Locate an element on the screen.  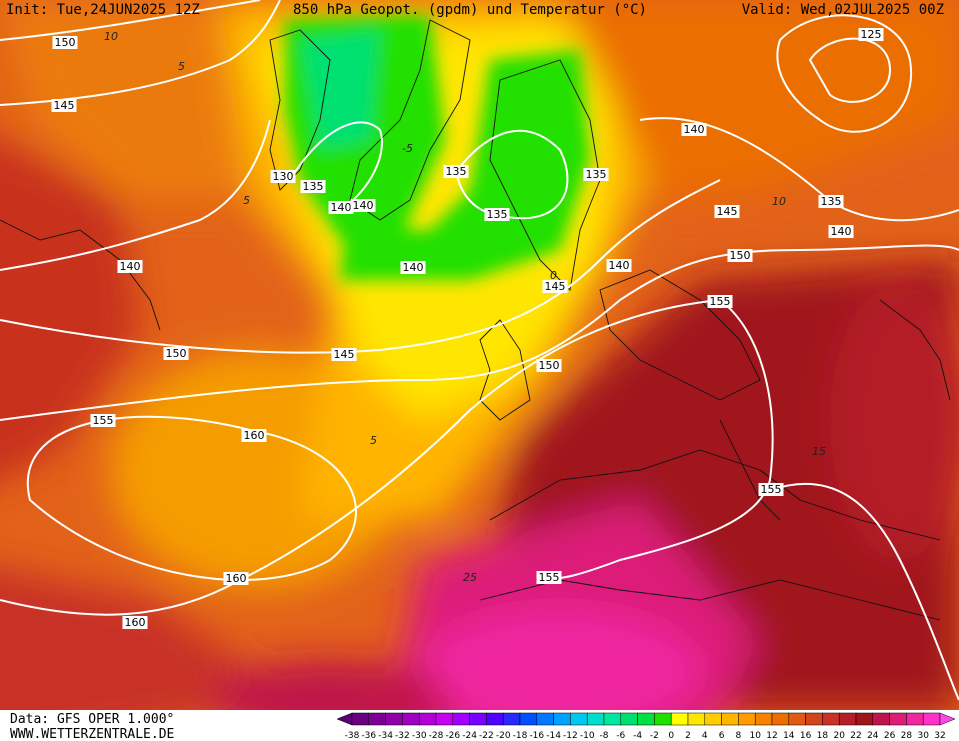
colorbar-label: -12 is located at coordinates (570, 736).